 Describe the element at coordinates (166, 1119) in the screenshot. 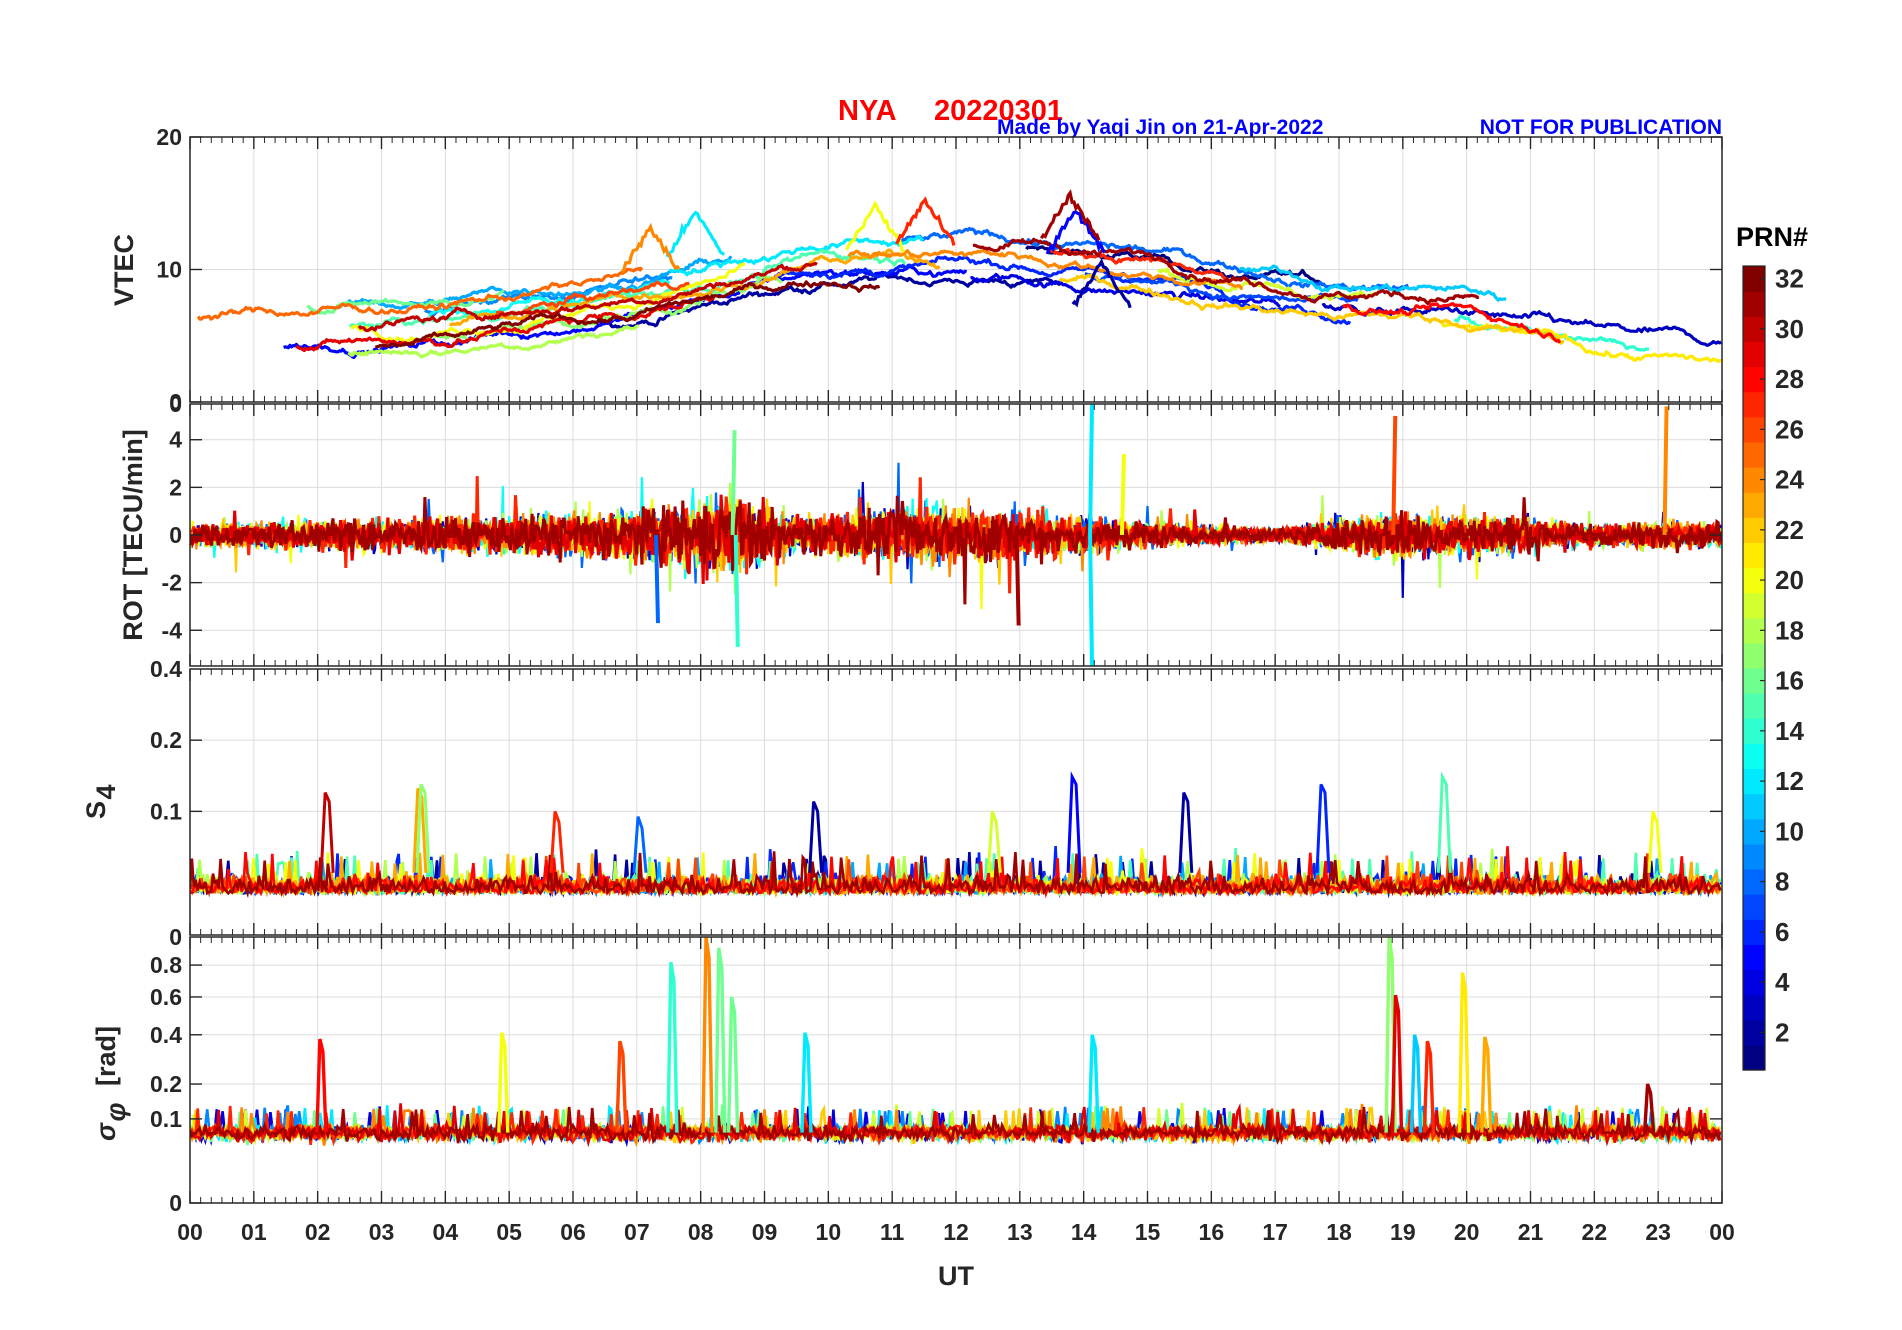

I see `y-tick-label: 0.1` at that location.